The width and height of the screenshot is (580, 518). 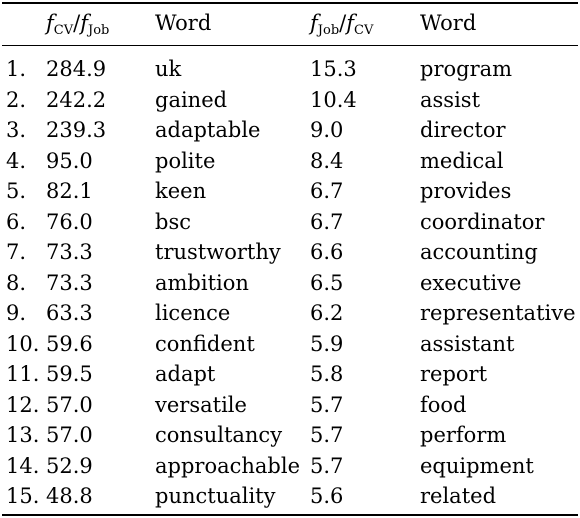 What do you see at coordinates (69, 374) in the screenshot?
I see `ratio-cv-job: 59.5` at bounding box center [69, 374].